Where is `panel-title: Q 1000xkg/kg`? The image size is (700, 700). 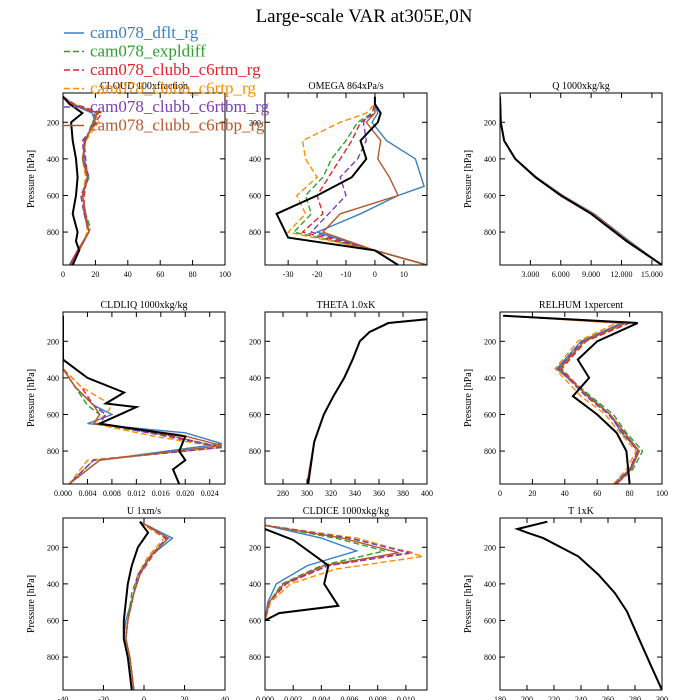
panel-title: Q 1000xkg/kg is located at coordinates (581, 86).